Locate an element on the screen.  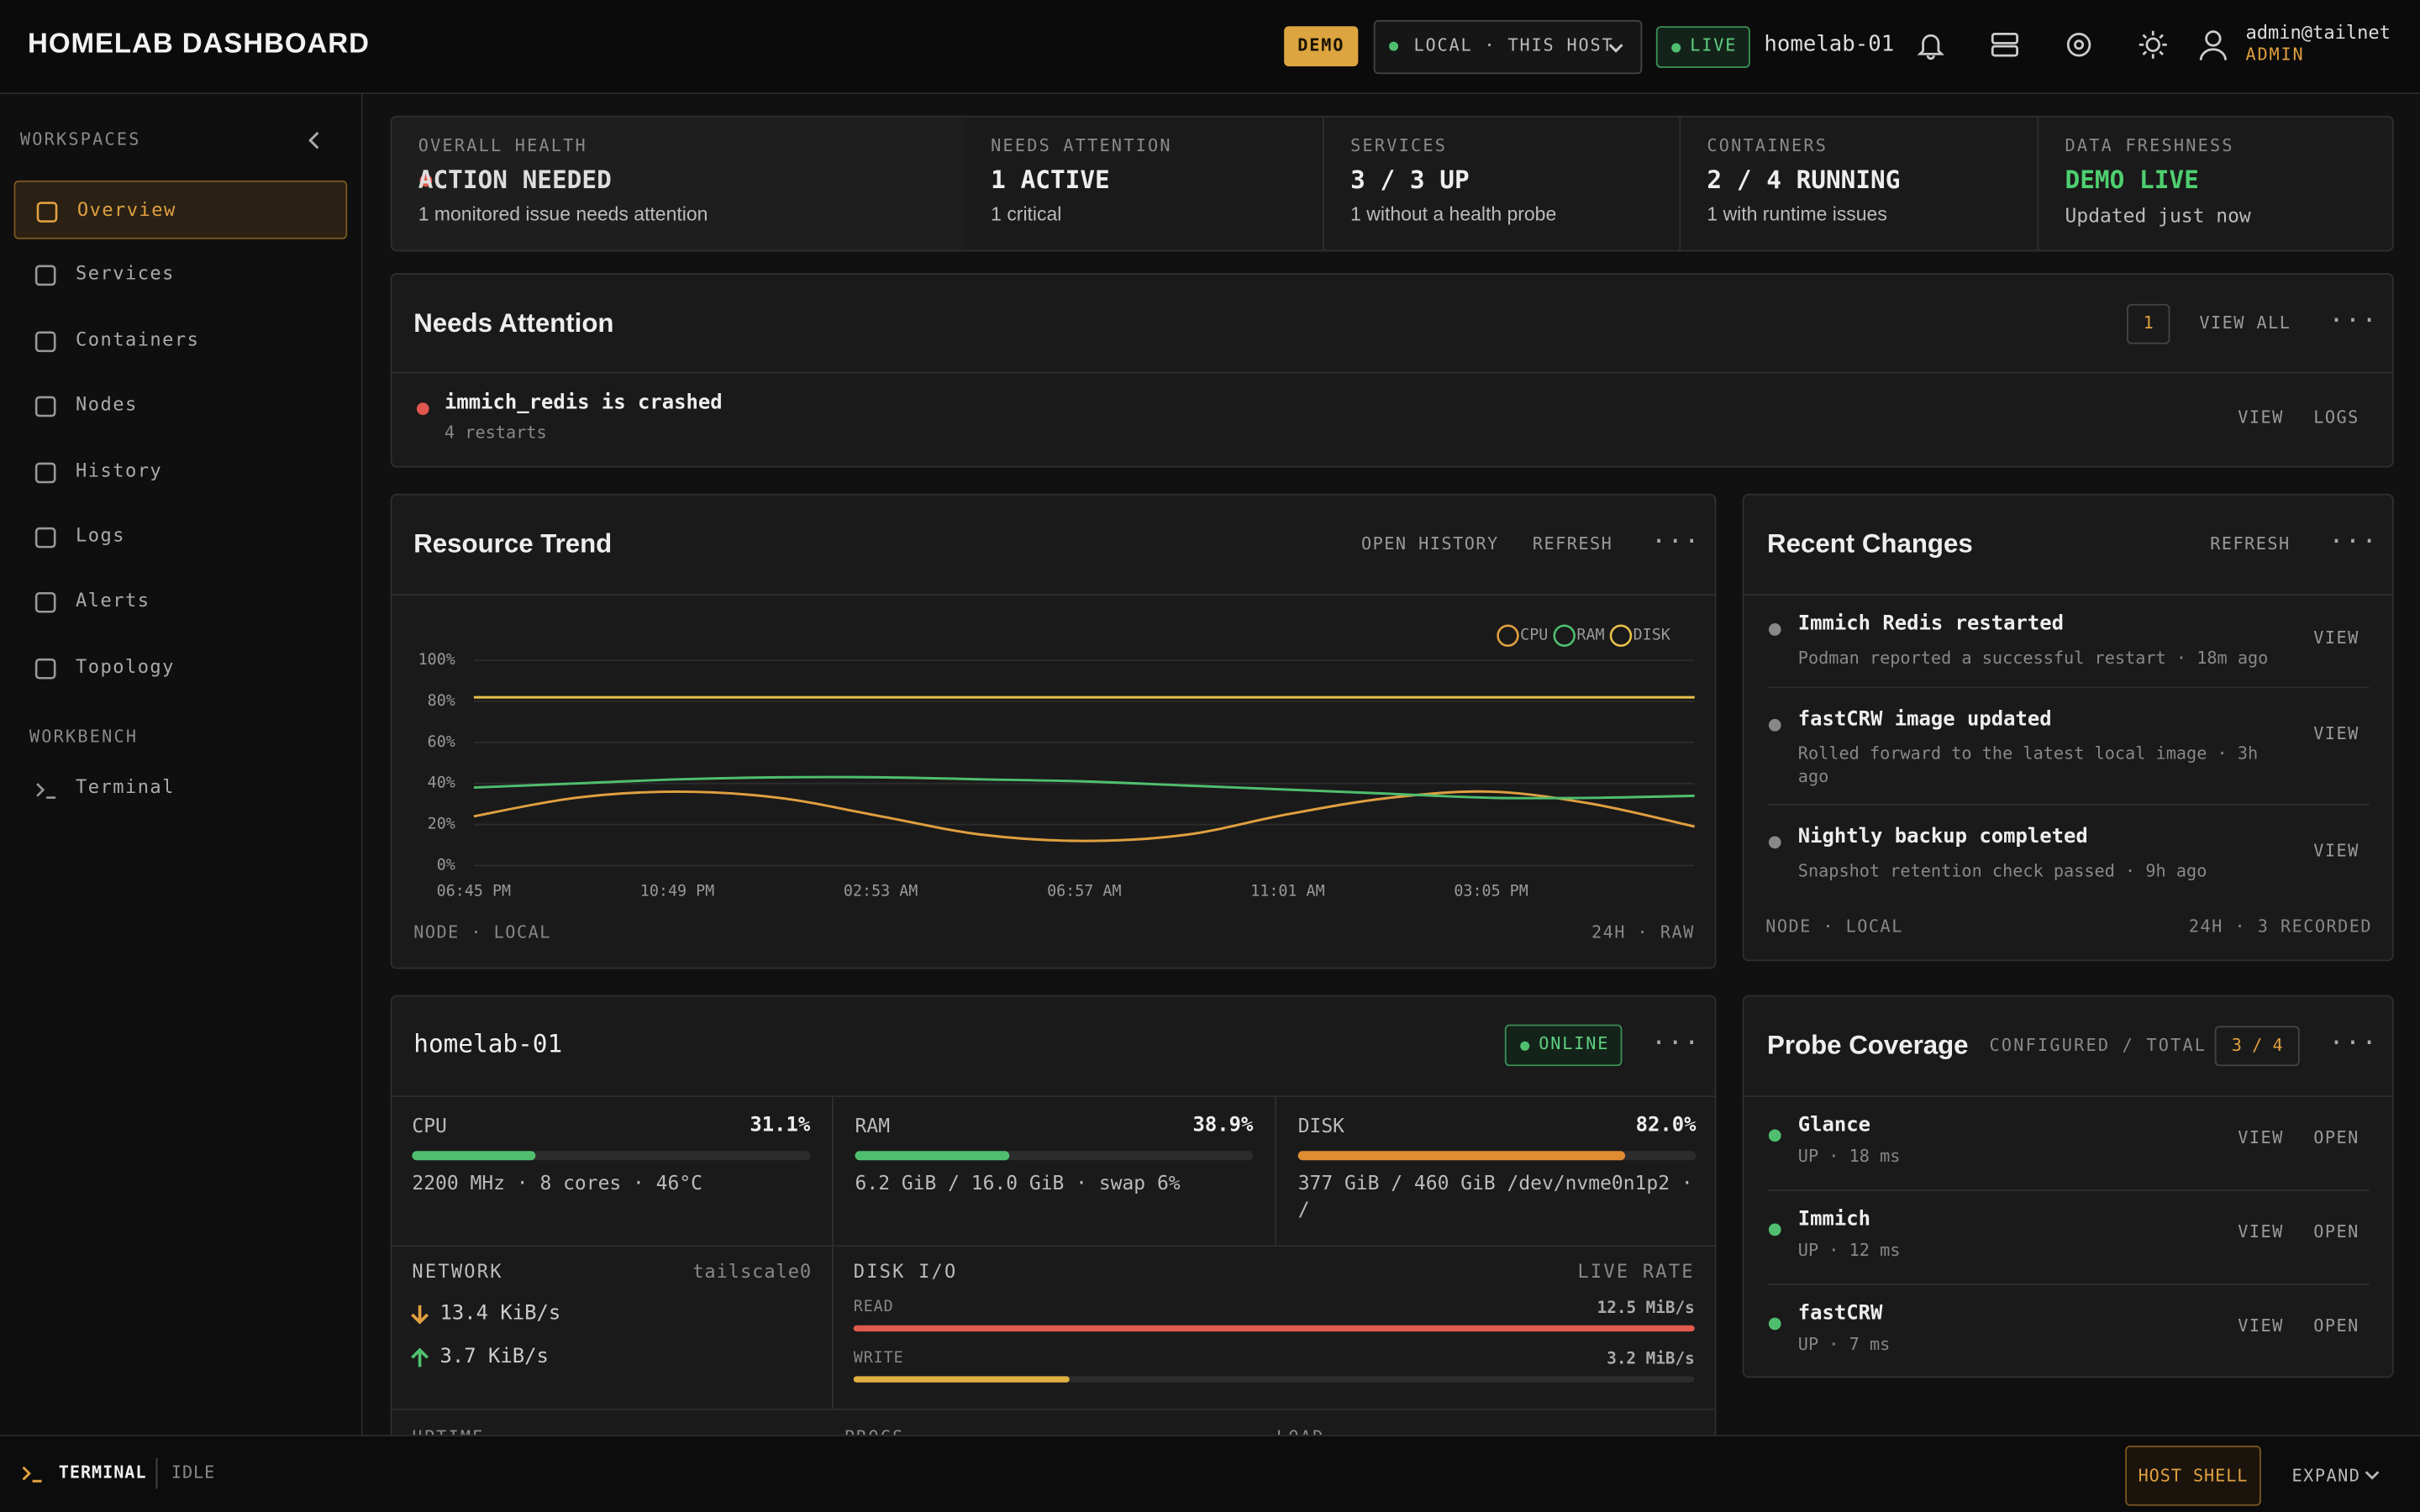
settings-icon is located at coordinates (2080, 44).